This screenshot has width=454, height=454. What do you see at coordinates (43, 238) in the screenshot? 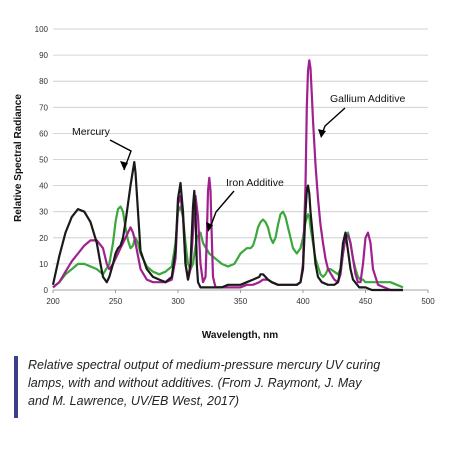
I see `y-tick-label: 20` at bounding box center [43, 238].